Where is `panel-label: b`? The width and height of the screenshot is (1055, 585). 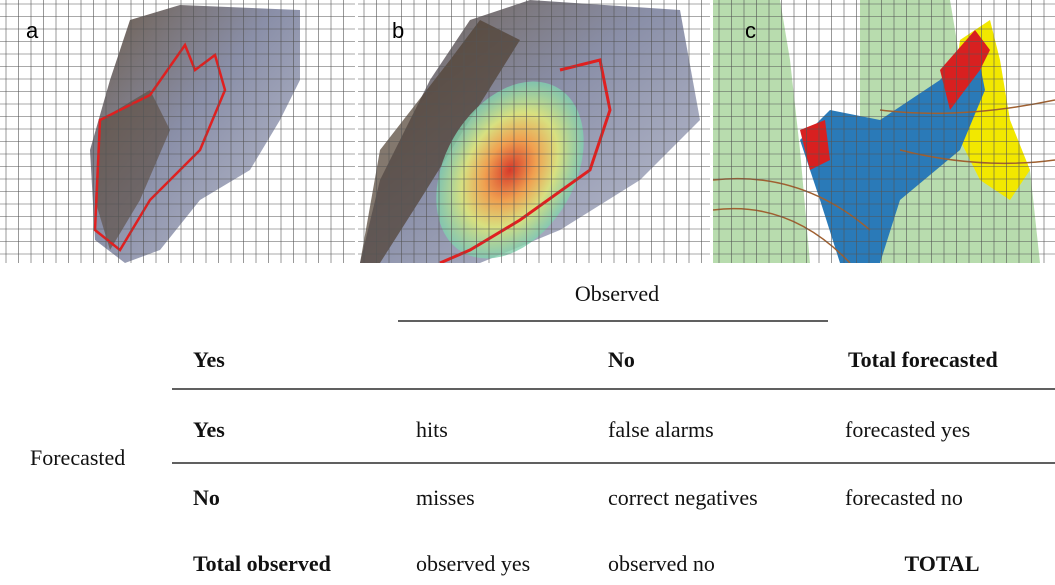
panel-label: b is located at coordinates (398, 30).